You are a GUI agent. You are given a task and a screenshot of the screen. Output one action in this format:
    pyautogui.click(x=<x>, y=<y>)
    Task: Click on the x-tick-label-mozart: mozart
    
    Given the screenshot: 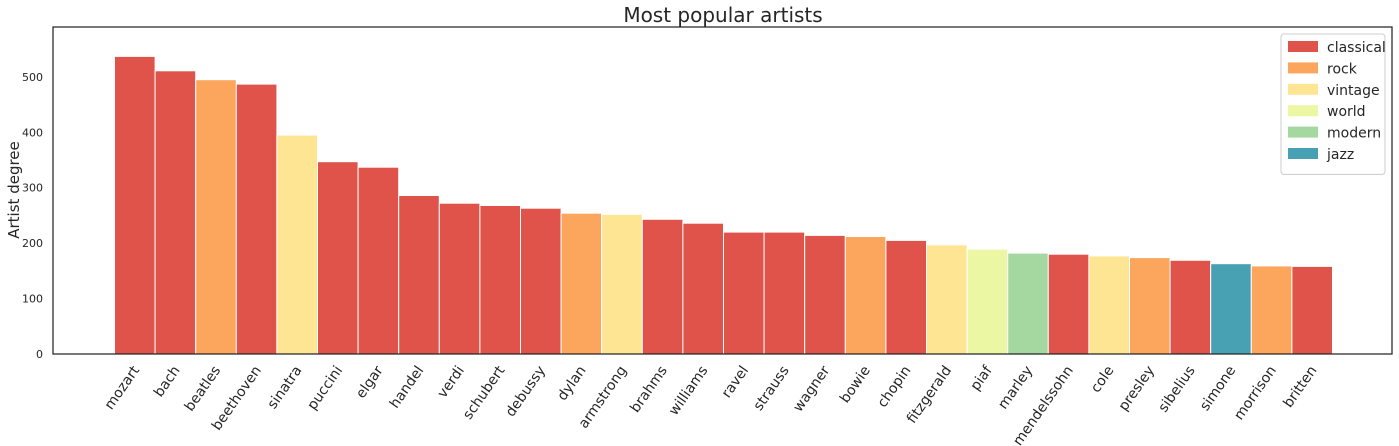 What is the action you would take?
    pyautogui.click(x=123, y=388)
    